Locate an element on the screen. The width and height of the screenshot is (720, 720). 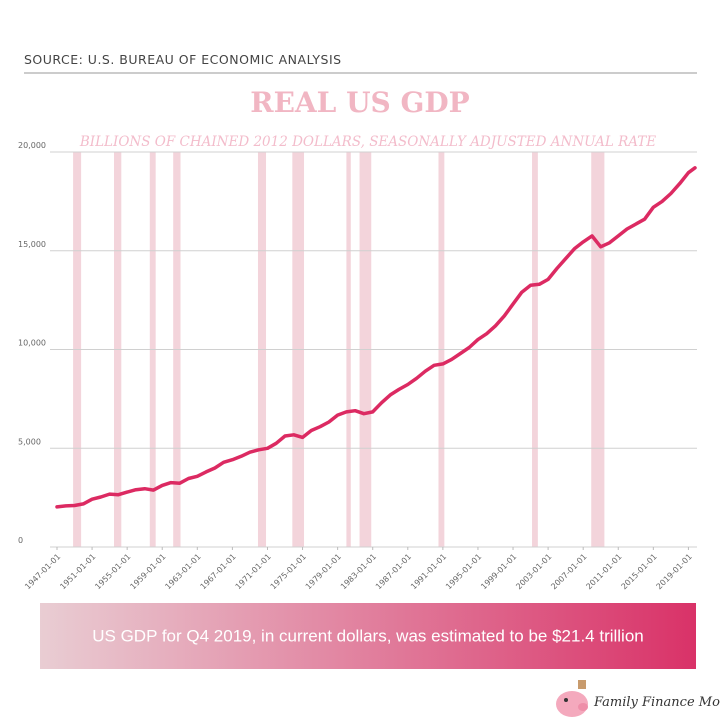
x-tick-label: 1975-01-01 is located at coordinates (288, 571).